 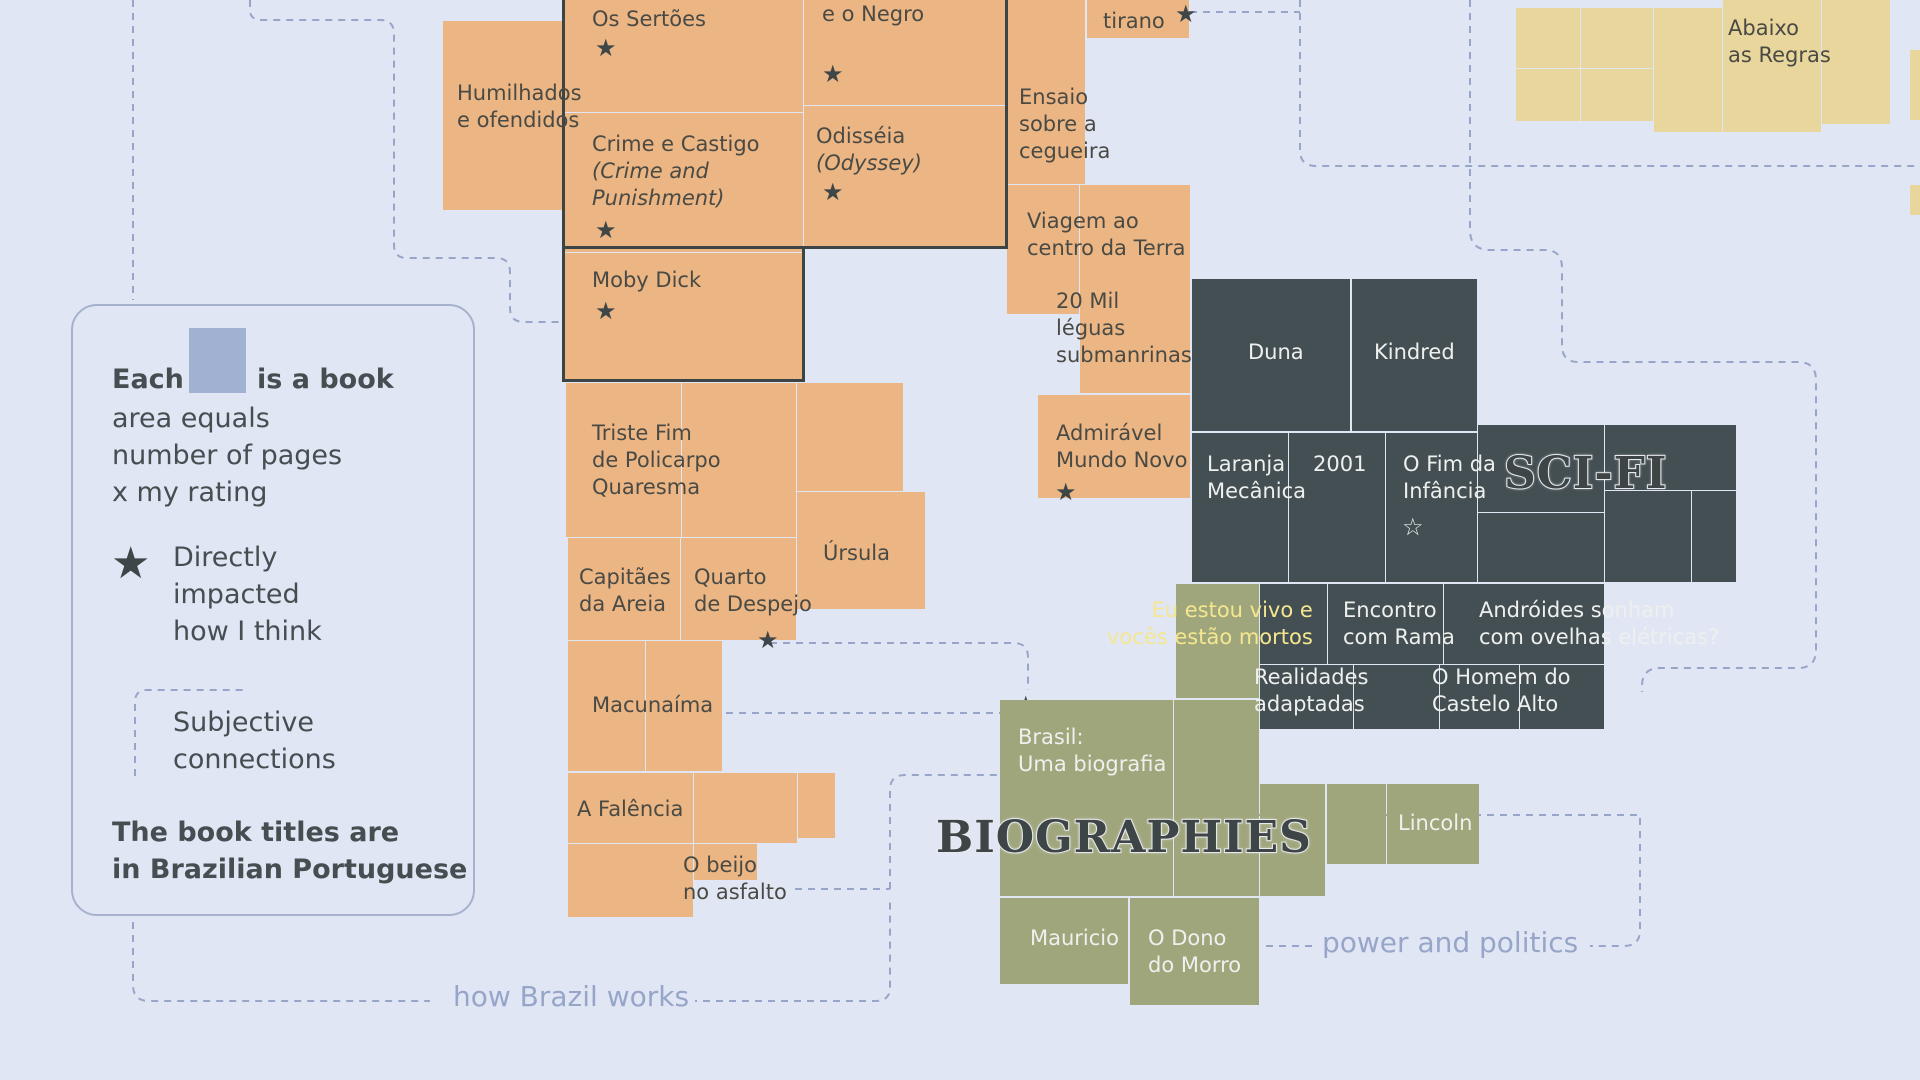 What do you see at coordinates (1124, 328) in the screenshot?
I see `book-title: 20 Mil léguas submanrinas` at bounding box center [1124, 328].